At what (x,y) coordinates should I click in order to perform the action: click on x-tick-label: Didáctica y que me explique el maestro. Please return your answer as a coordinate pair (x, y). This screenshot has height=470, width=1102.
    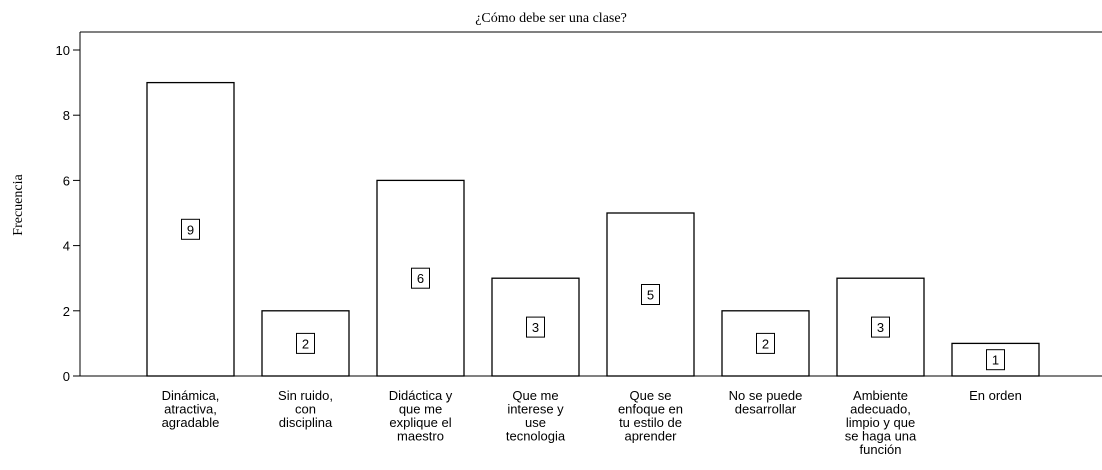
    Looking at the image, I should click on (421, 416).